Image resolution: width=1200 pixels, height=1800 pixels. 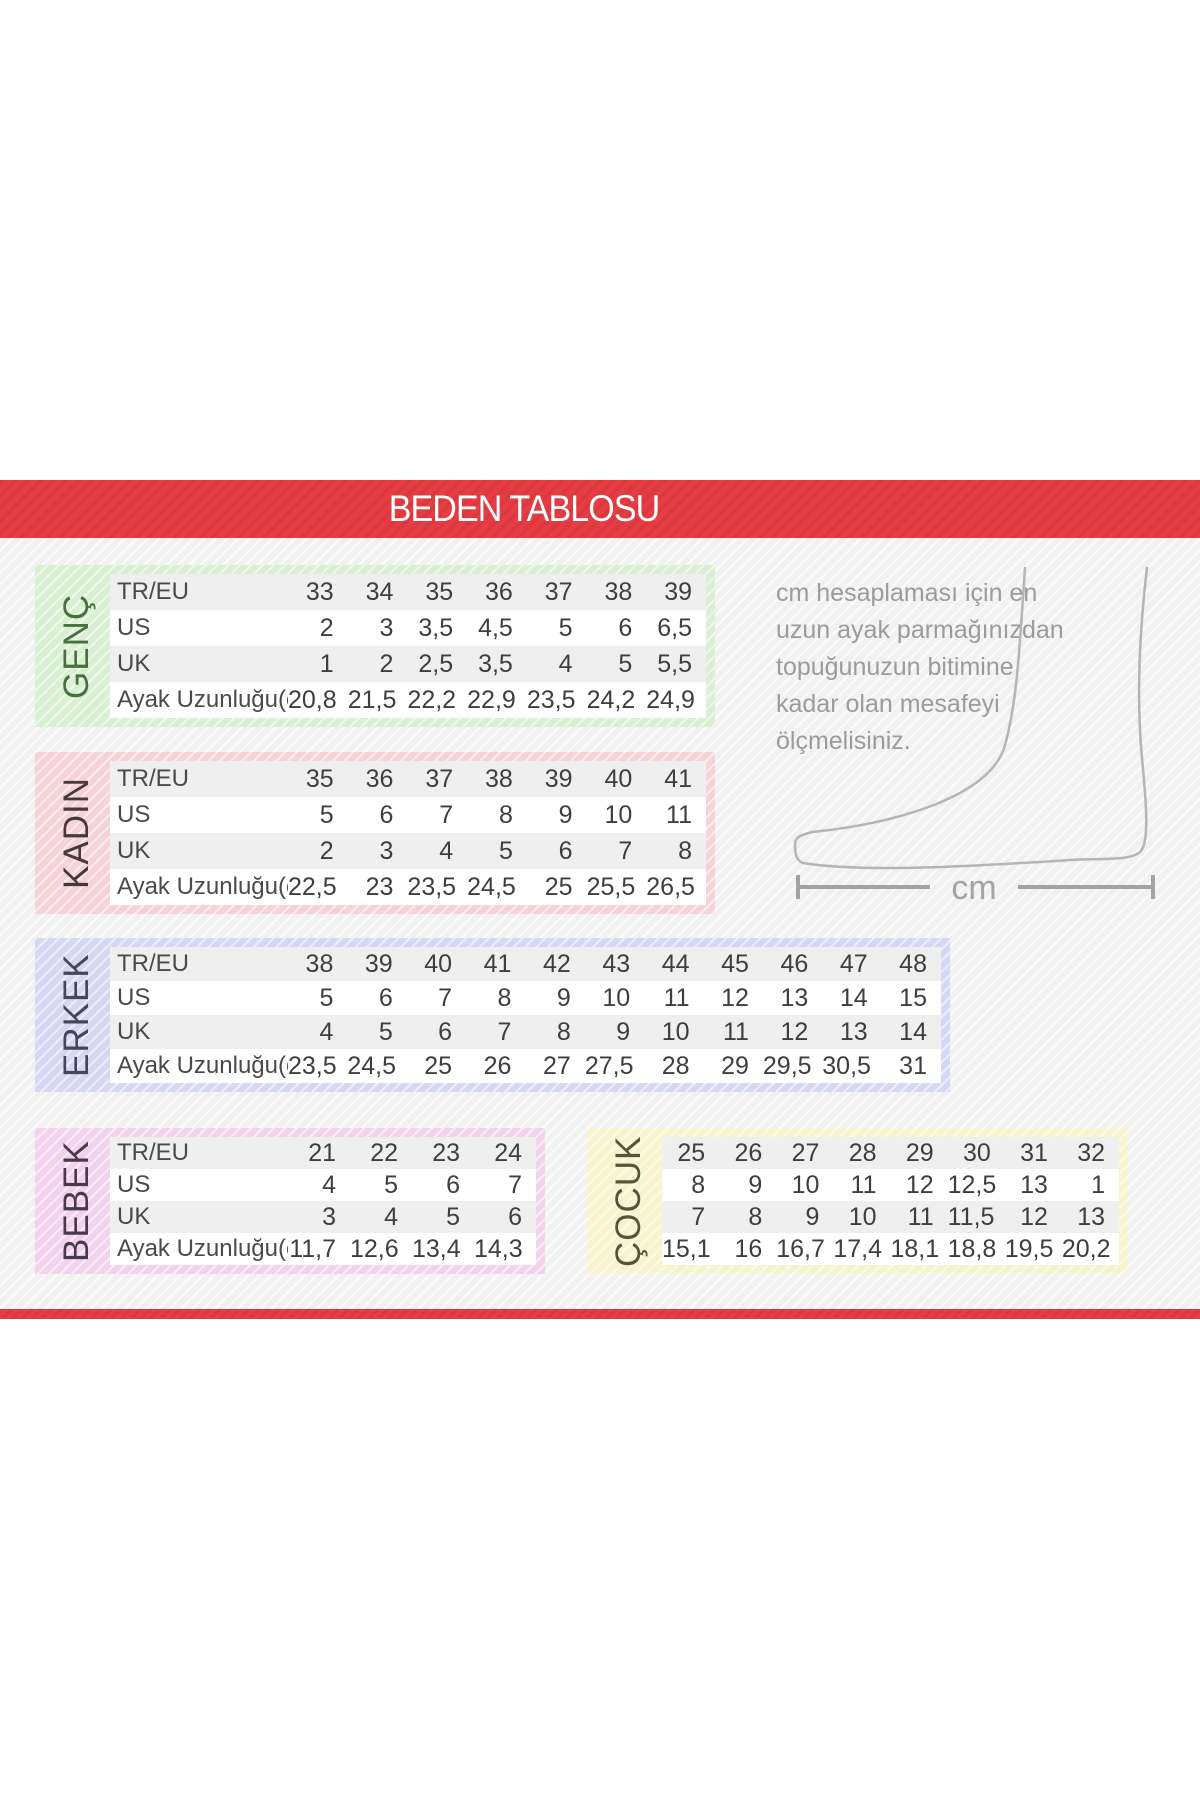 What do you see at coordinates (437, 664) in the screenshot?
I see `size-cell: 2,5` at bounding box center [437, 664].